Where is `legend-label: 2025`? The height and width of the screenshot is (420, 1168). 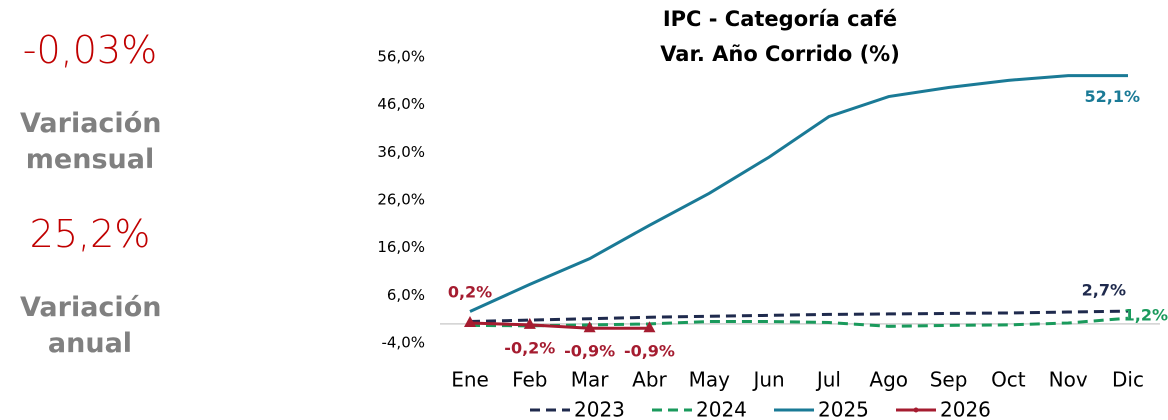
legend-label: 2025 is located at coordinates (843, 409).